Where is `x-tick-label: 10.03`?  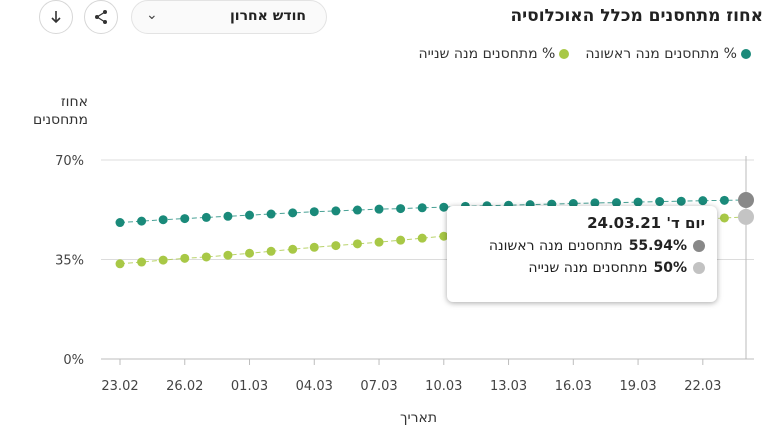
x-tick-label: 10.03 is located at coordinates (443, 386).